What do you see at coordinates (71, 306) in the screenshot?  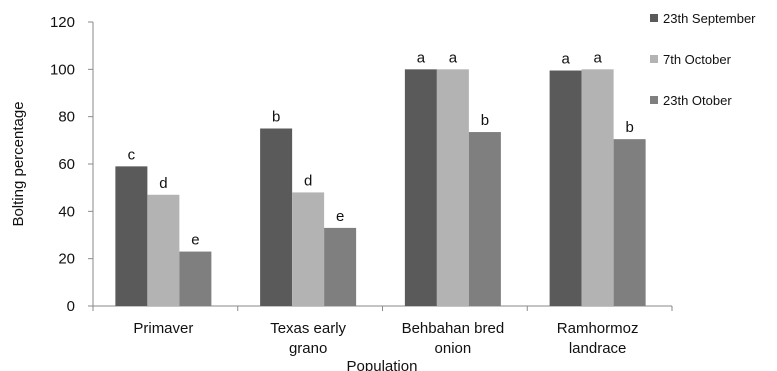 I see `y-tick-label: 0` at bounding box center [71, 306].